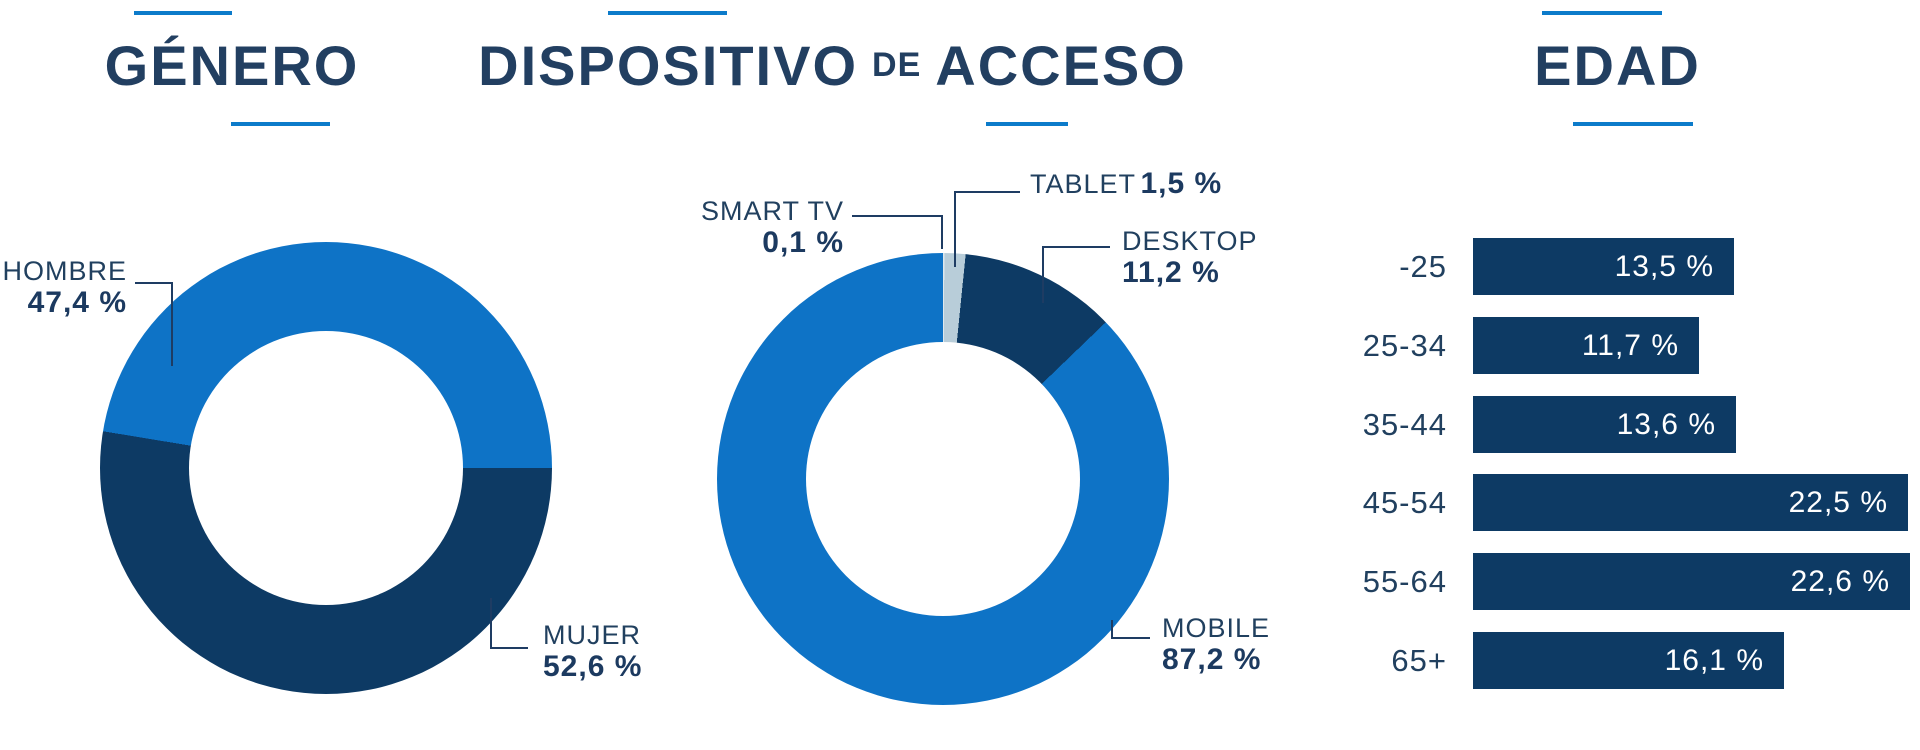 This screenshot has width=1920, height=750. I want to click on dispositivo-desktop-label: DESKTOP 11,2 %, so click(1190, 257).